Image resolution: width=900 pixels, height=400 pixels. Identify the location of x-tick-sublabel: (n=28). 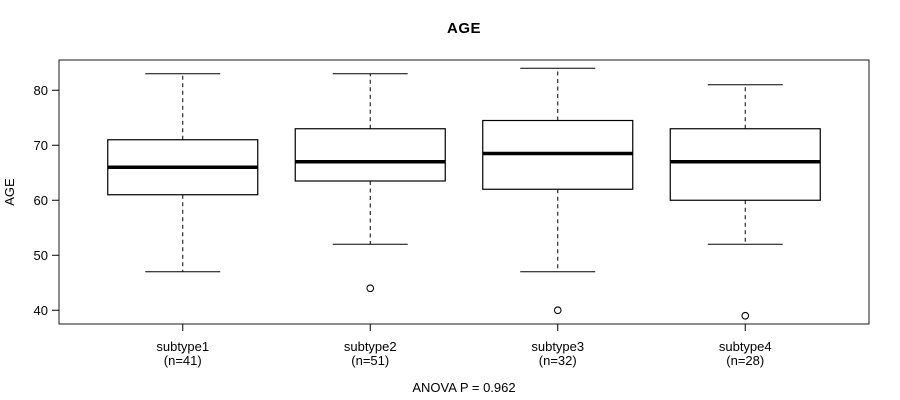
(745, 360).